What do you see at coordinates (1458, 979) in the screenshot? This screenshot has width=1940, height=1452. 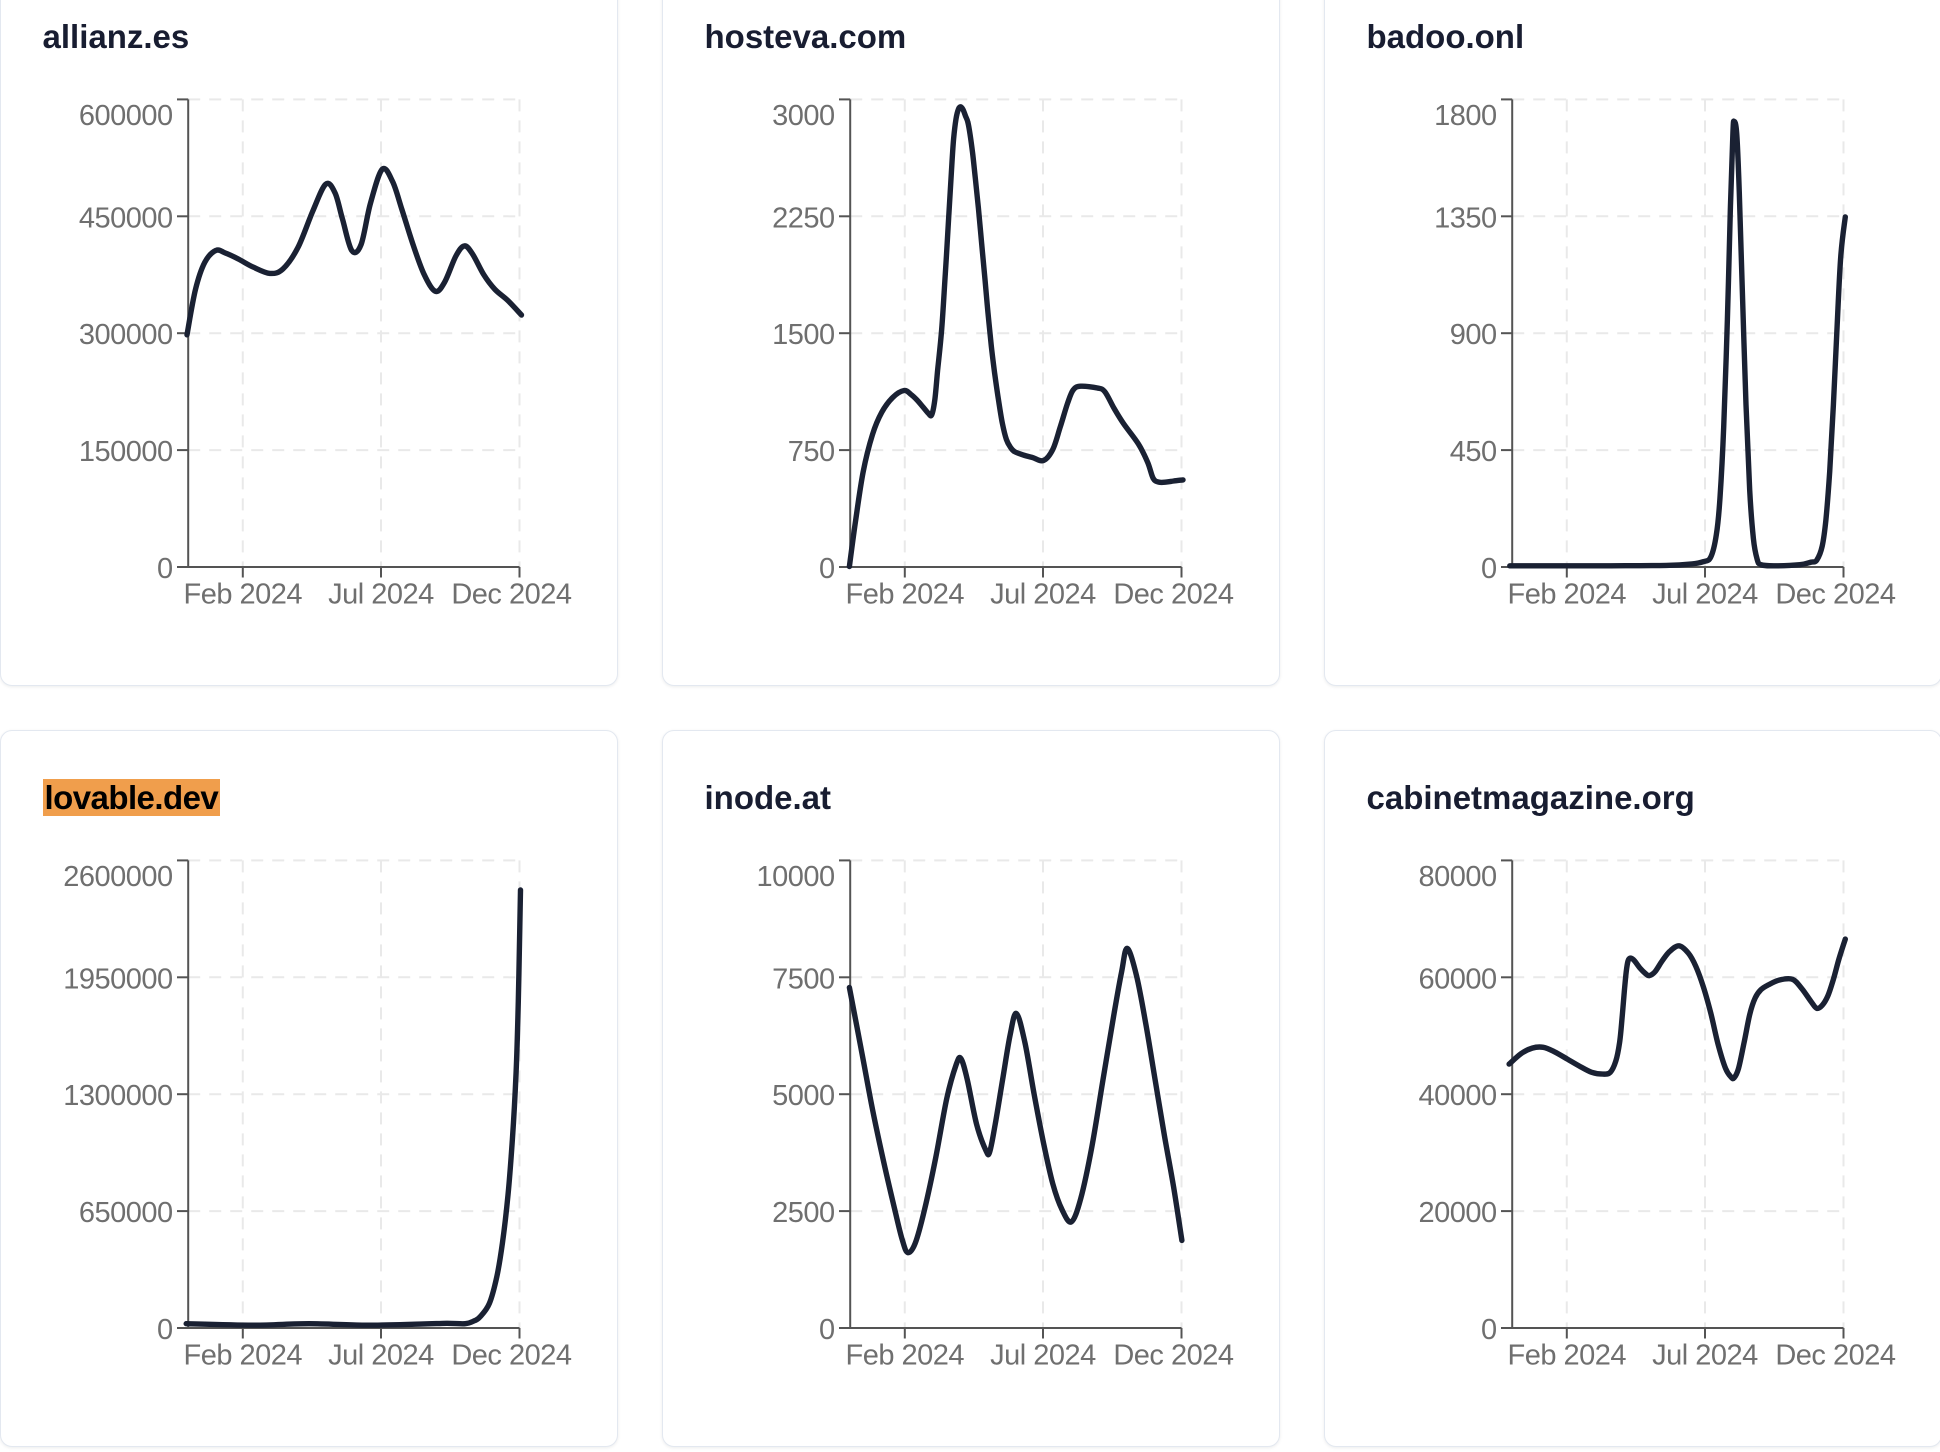 I see `svg-text: 60000` at bounding box center [1458, 979].